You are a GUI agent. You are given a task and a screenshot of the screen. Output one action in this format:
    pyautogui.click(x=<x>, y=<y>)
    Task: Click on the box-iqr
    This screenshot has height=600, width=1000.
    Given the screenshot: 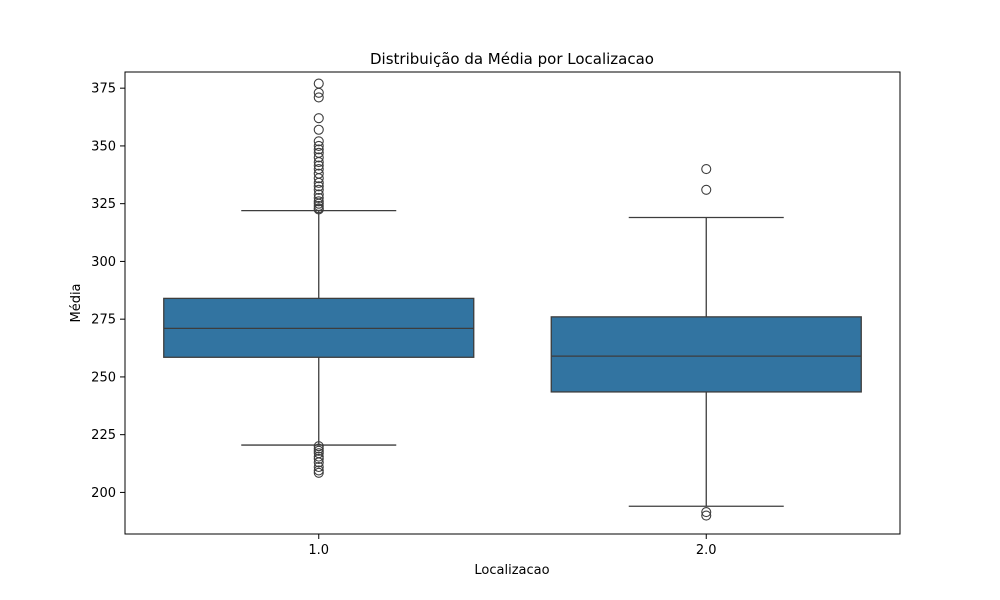 What is the action you would take?
    pyautogui.click(x=706, y=354)
    